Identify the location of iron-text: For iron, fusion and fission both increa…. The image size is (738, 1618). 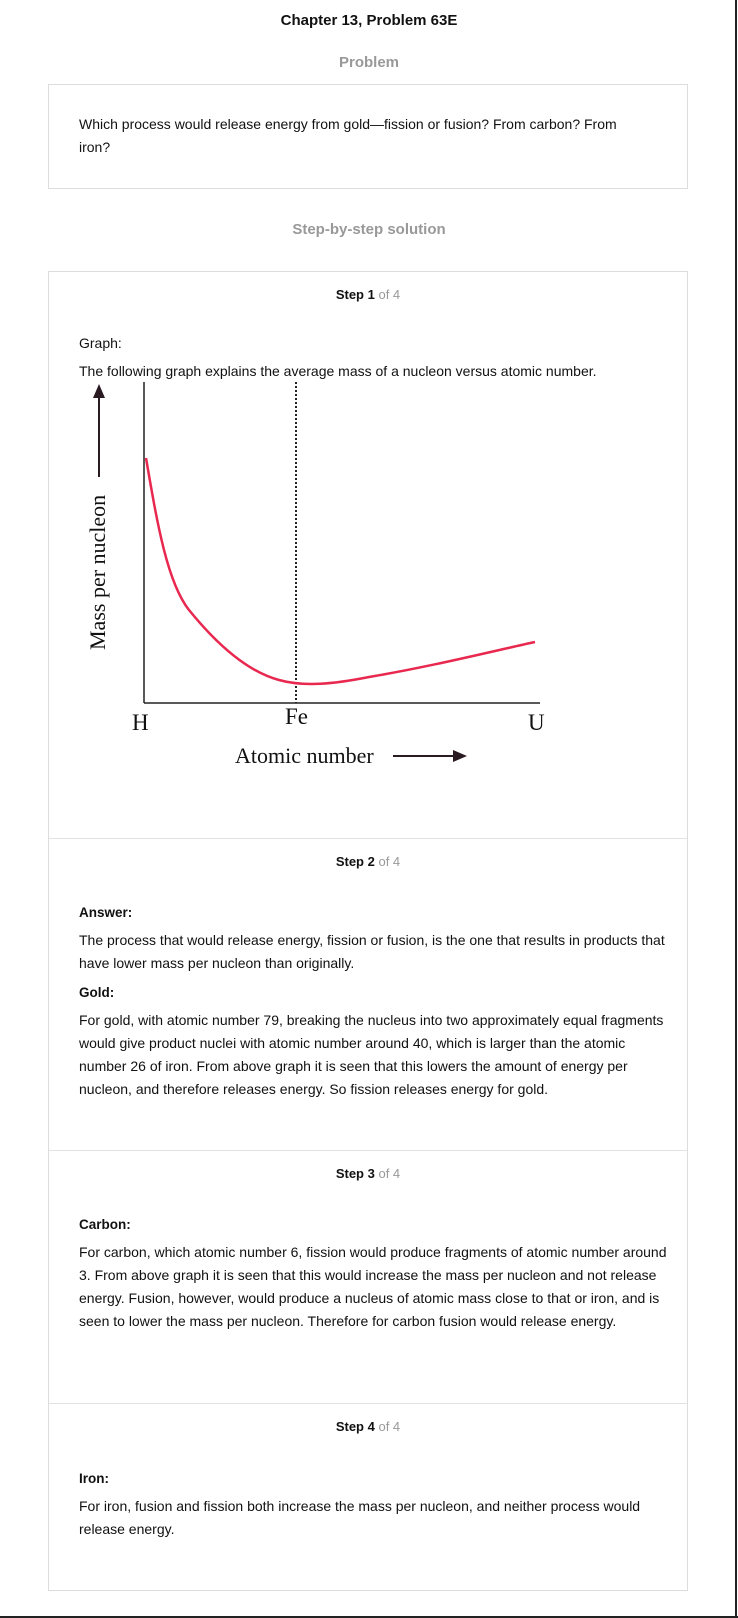
(360, 1517).